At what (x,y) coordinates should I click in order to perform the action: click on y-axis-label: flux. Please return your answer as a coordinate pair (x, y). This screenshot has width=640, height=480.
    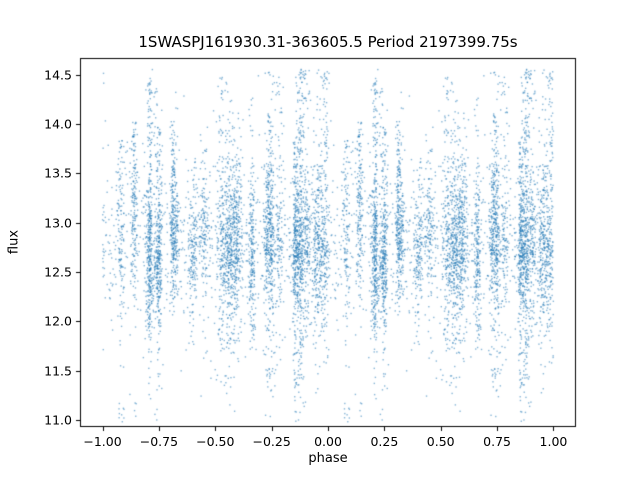
    Looking at the image, I should click on (14, 242).